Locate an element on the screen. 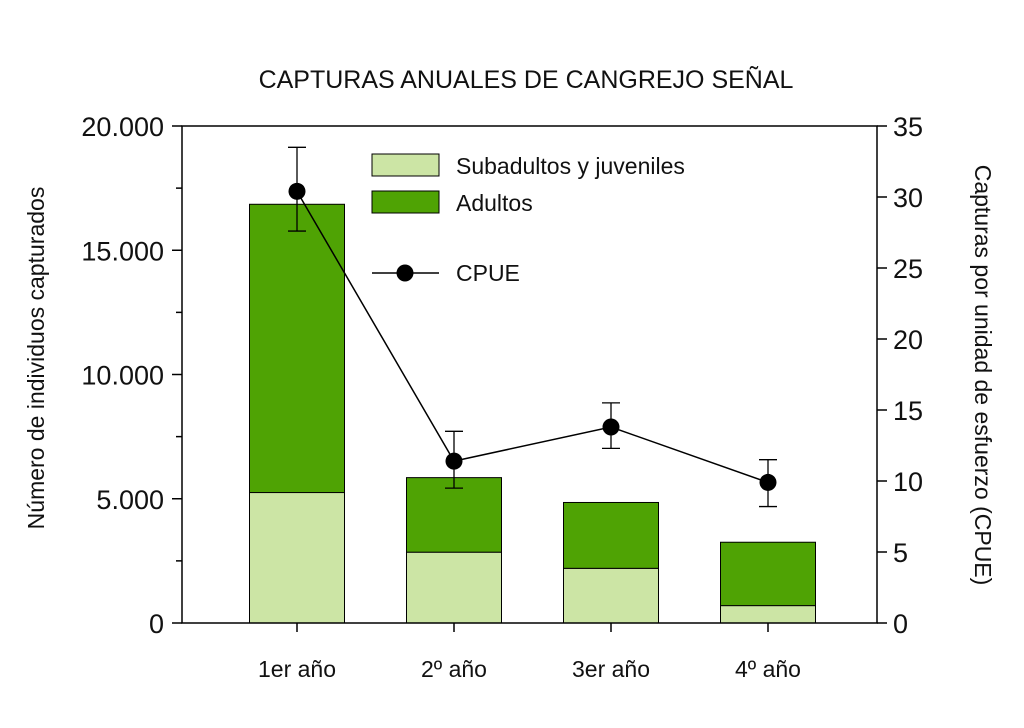 The image size is (1024, 728). left-axis: 0 5.000 10.000 15.000 20.000 is located at coordinates (131, 375).